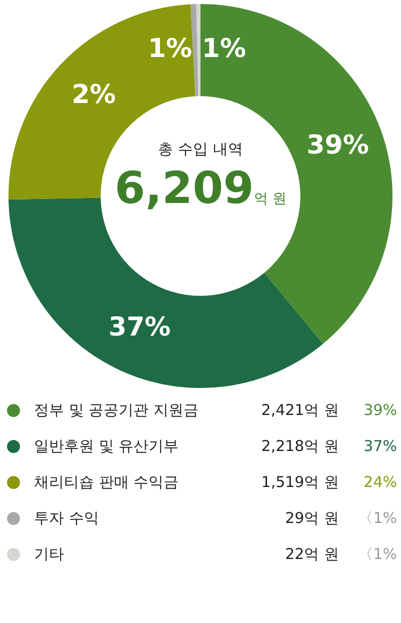  I want to click on legend-label: 투자 수익, so click(67, 518).